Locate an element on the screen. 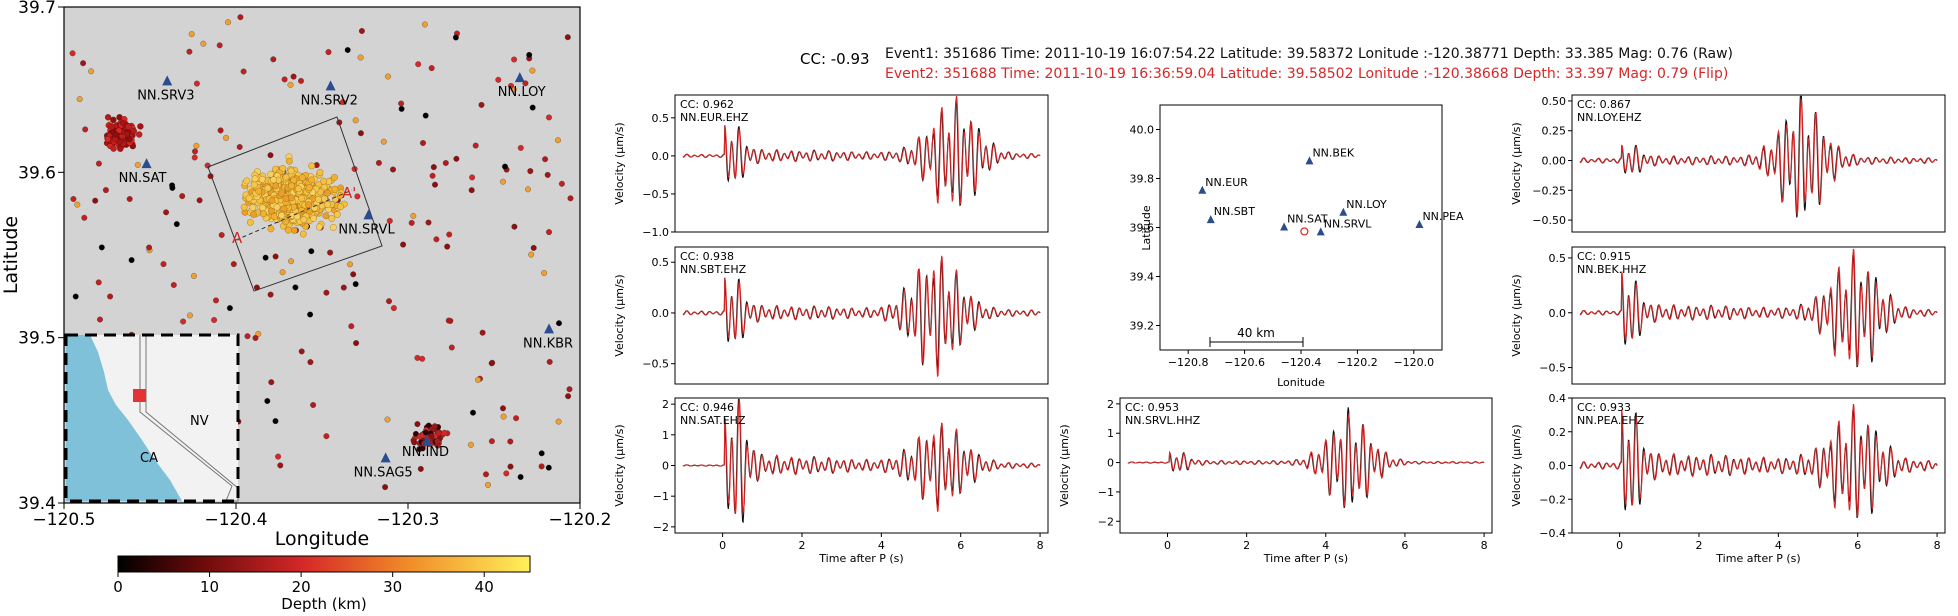  waveform-xtick-label: 8 is located at coordinates (1040, 545).